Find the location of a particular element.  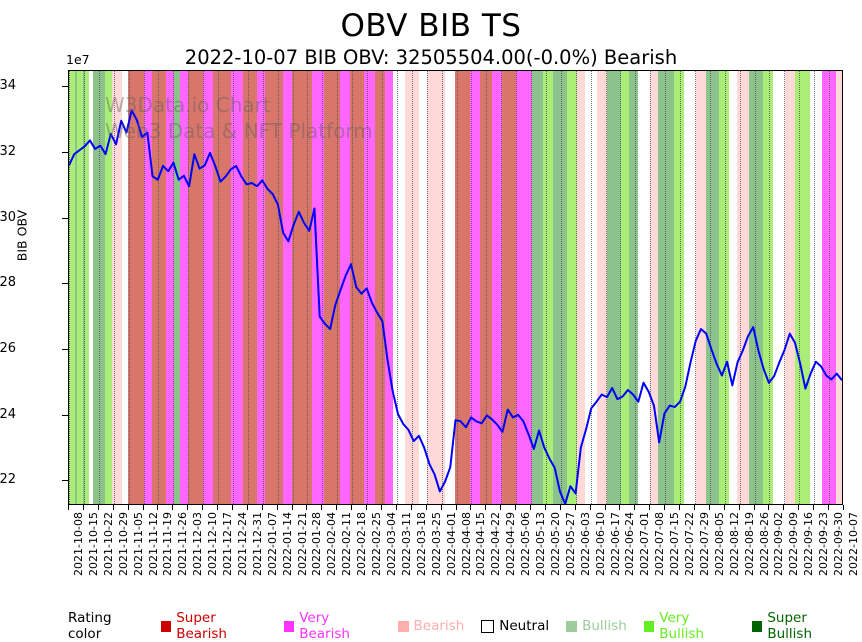

legend-item-super-bearish: Super Bearish is located at coordinates (213, 626).